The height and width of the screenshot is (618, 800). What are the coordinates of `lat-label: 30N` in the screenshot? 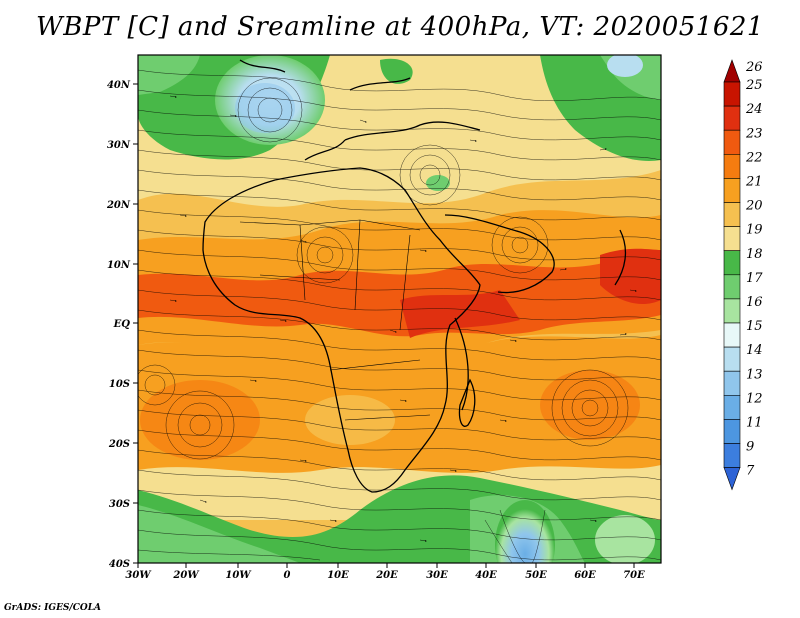 It's located at (119, 145).